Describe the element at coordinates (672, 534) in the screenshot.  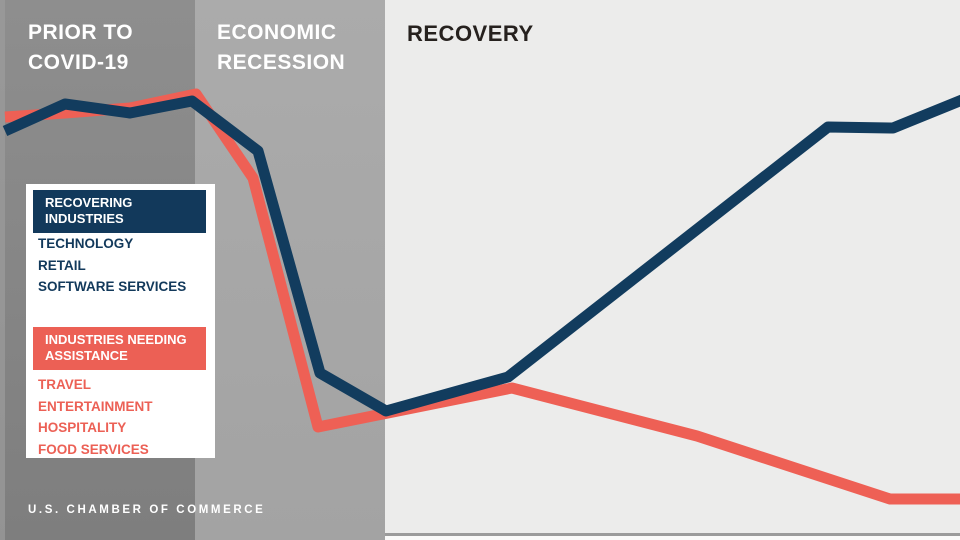
I see `chart-baseline` at that location.